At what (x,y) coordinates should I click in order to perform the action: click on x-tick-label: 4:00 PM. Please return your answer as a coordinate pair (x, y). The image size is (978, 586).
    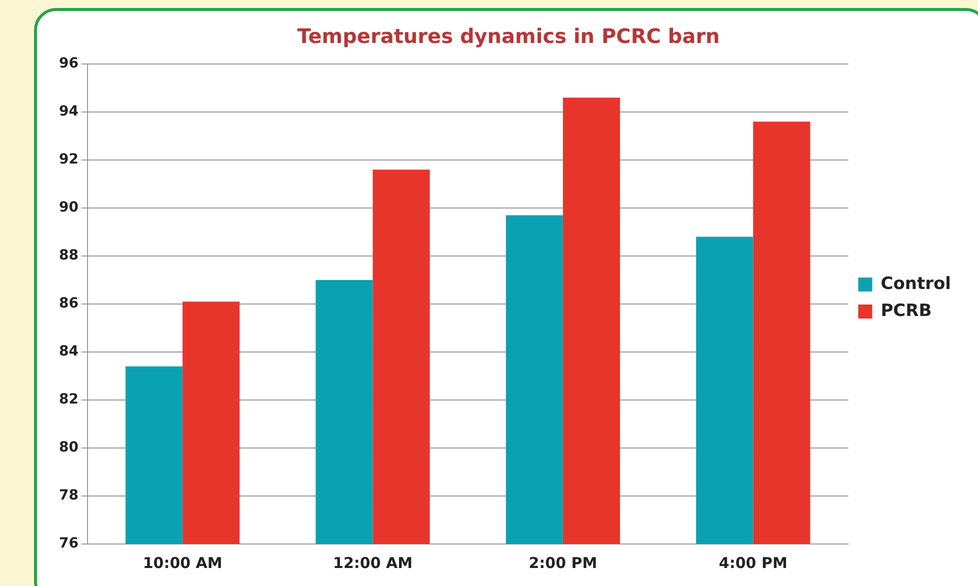
    Looking at the image, I should click on (753, 563).